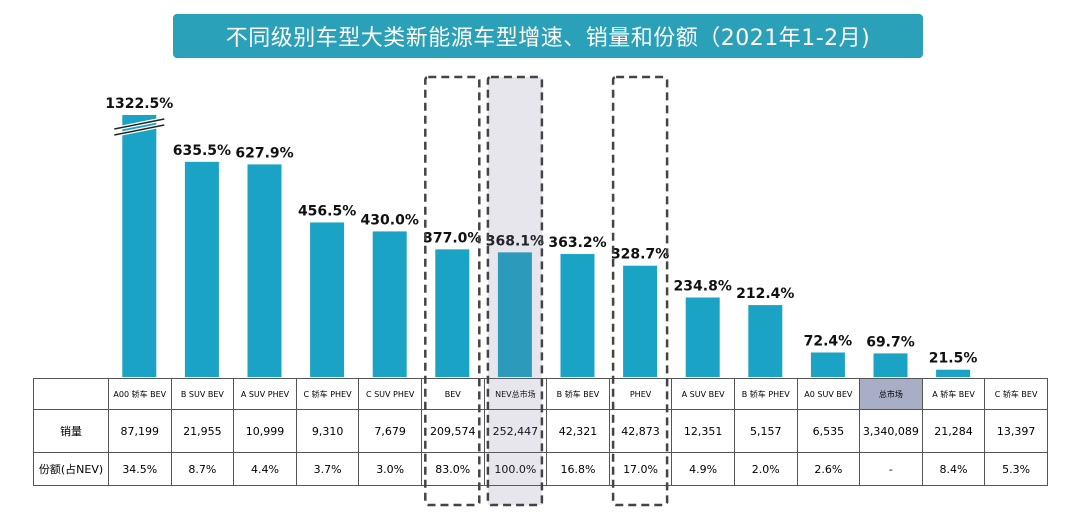 The image size is (1080, 516). What do you see at coordinates (1016, 431) in the screenshot?
I see `sales-cell-14: 13,397` at bounding box center [1016, 431].